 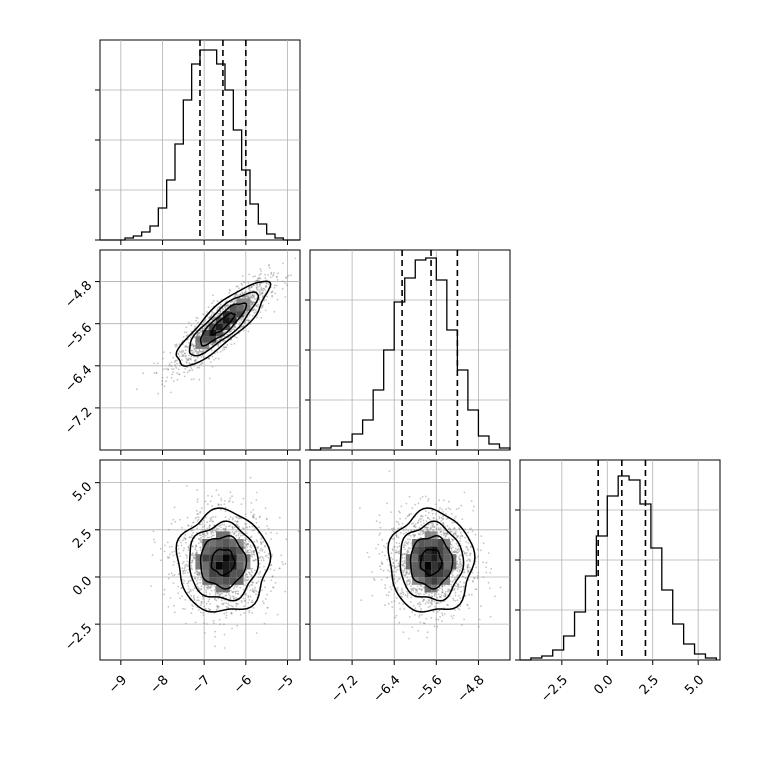 I want to click on joint-param-1-param-2-ytick-label-3: −7.2, so click(x=78, y=421).